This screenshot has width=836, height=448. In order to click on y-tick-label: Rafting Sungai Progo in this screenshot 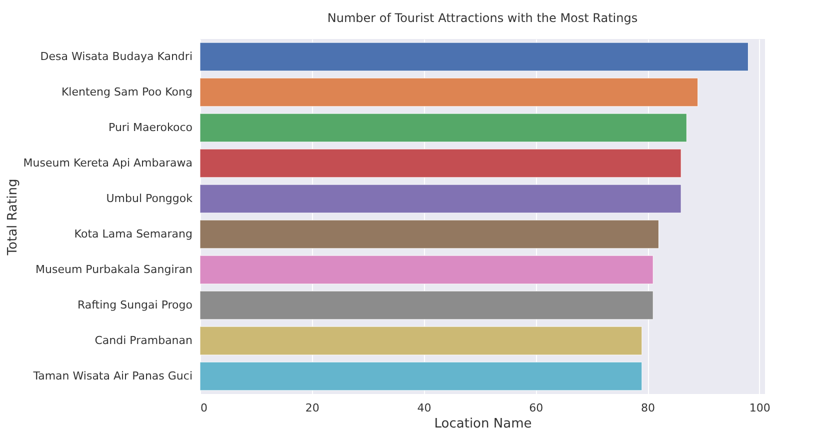, I will do `click(135, 305)`.